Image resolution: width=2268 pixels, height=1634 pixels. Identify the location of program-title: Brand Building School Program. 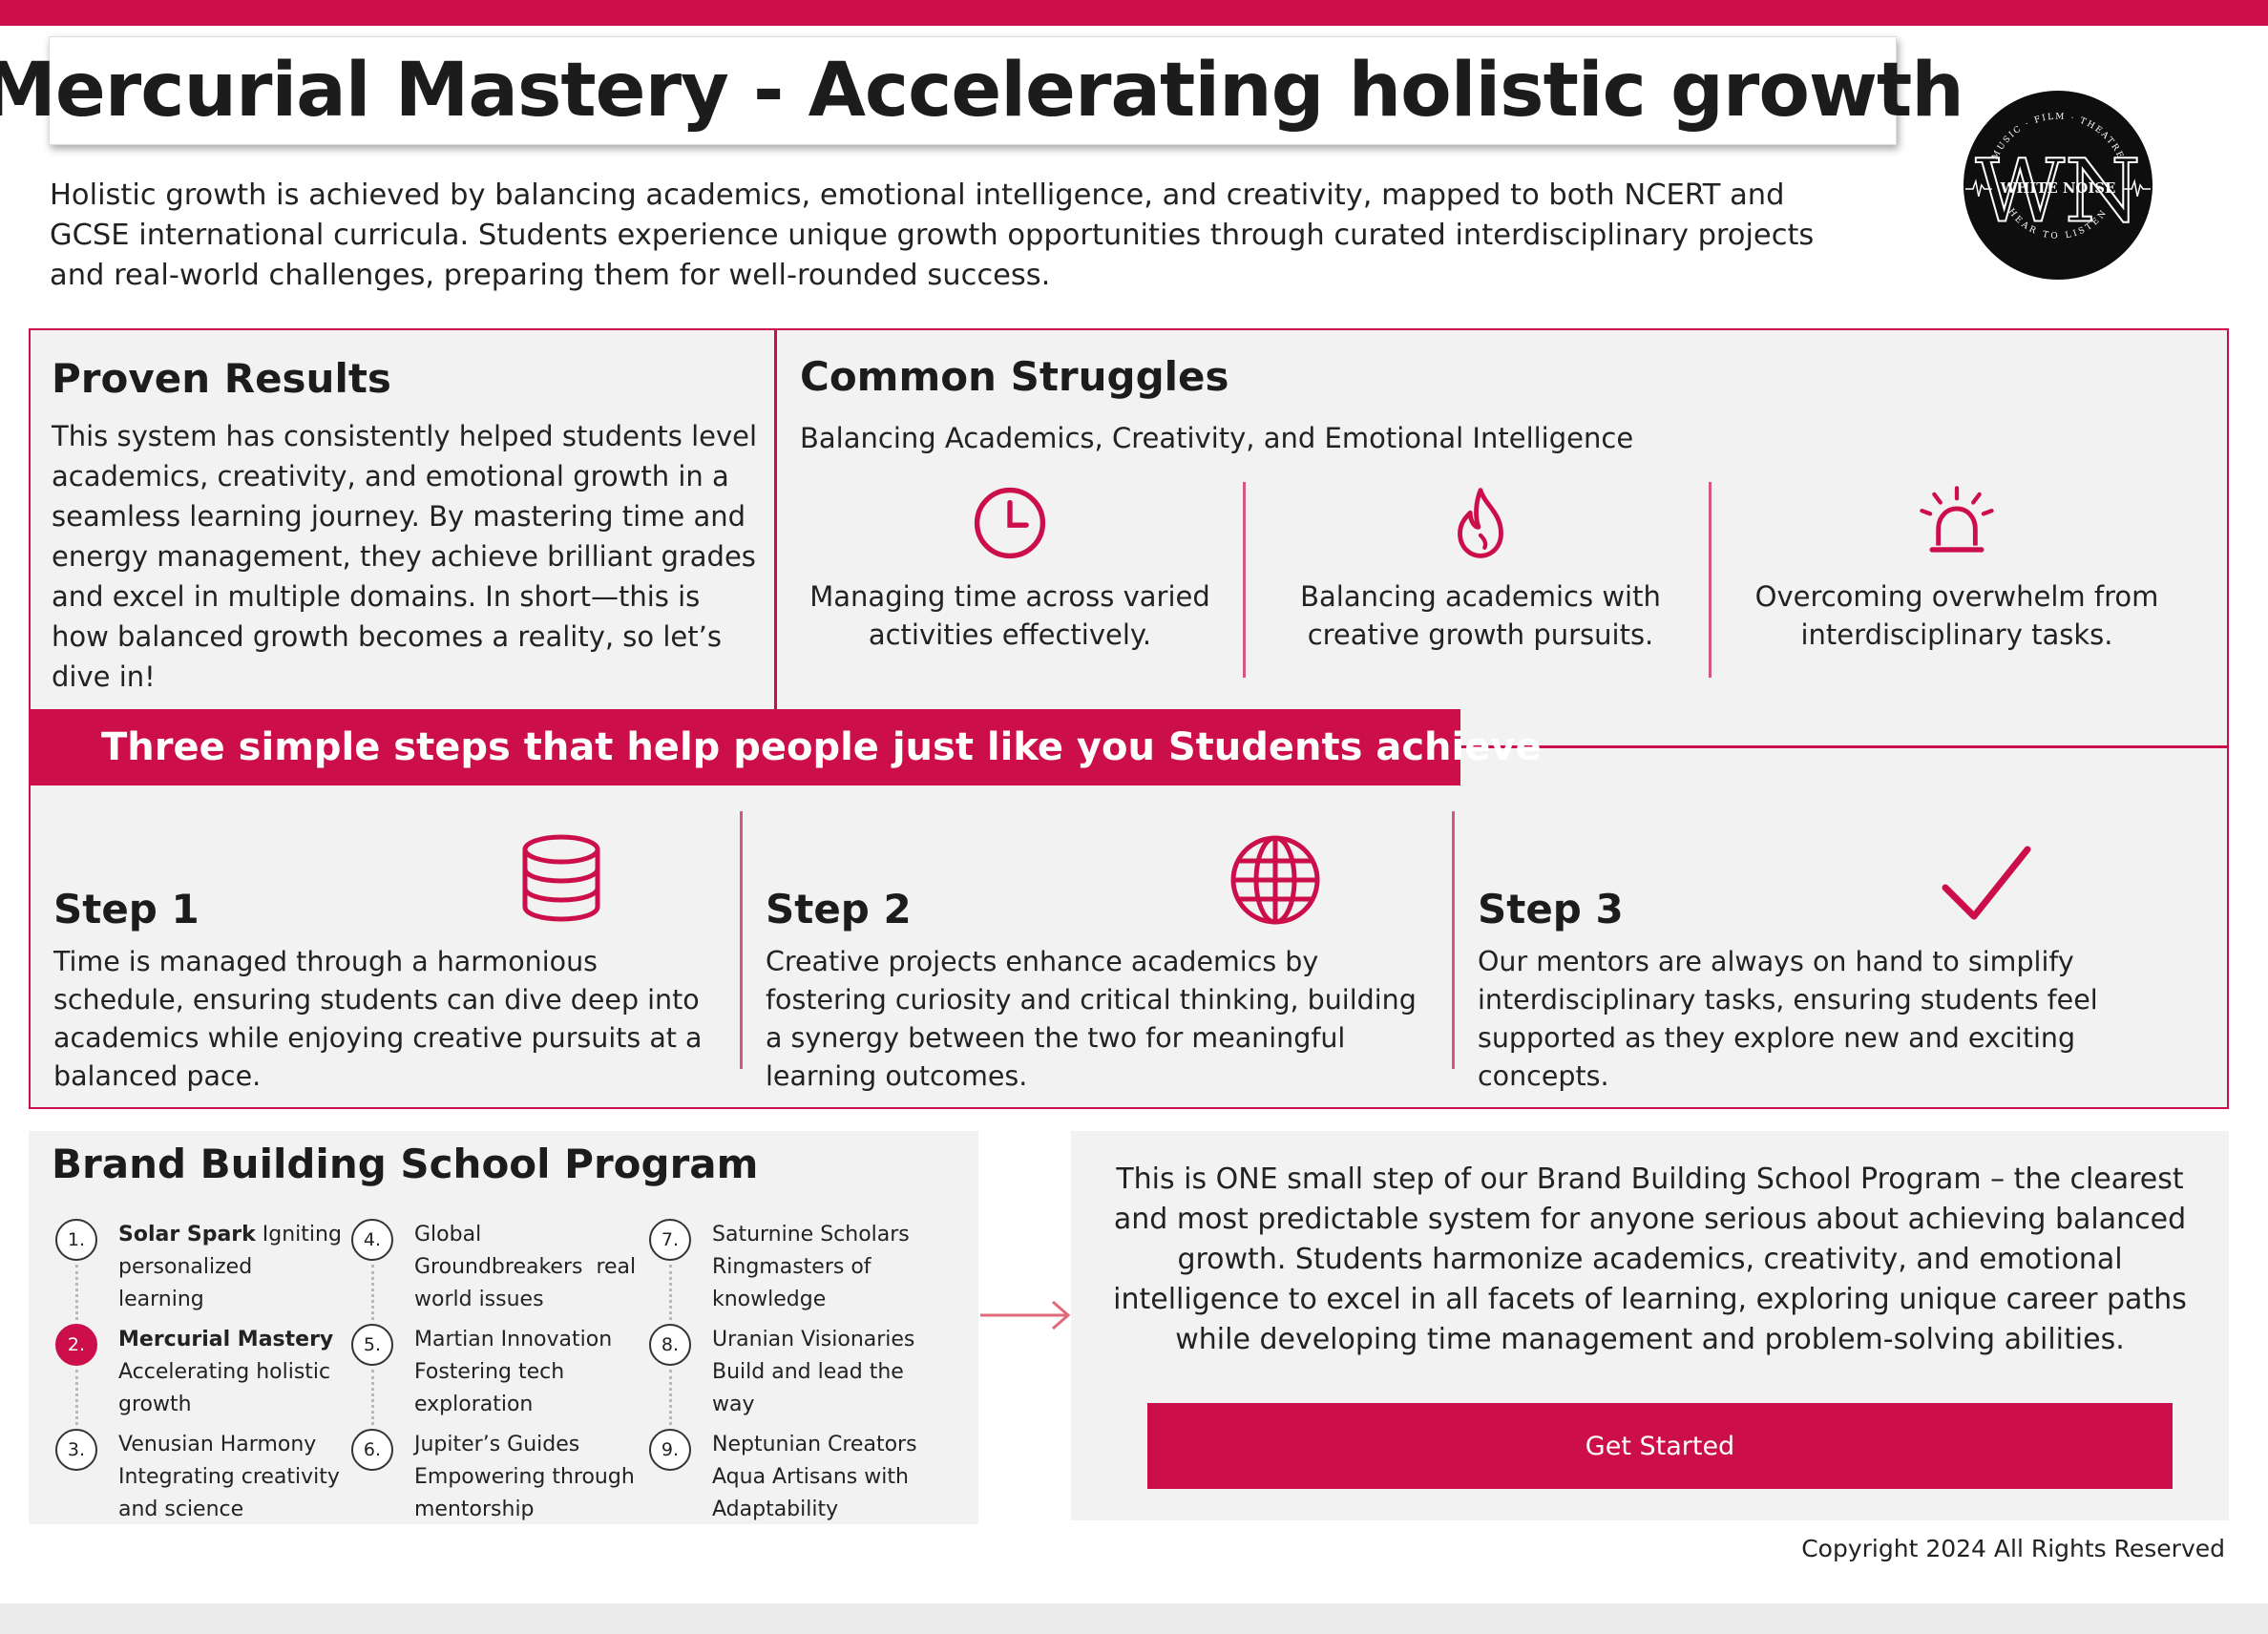
(406, 1164).